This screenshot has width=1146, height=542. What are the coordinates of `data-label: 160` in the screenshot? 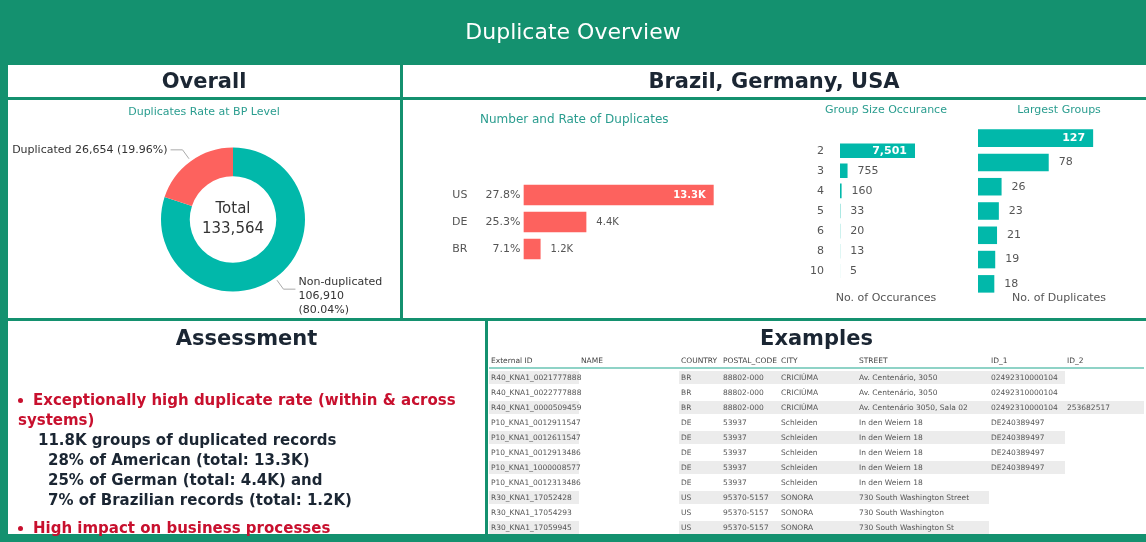 It's located at (862, 190).